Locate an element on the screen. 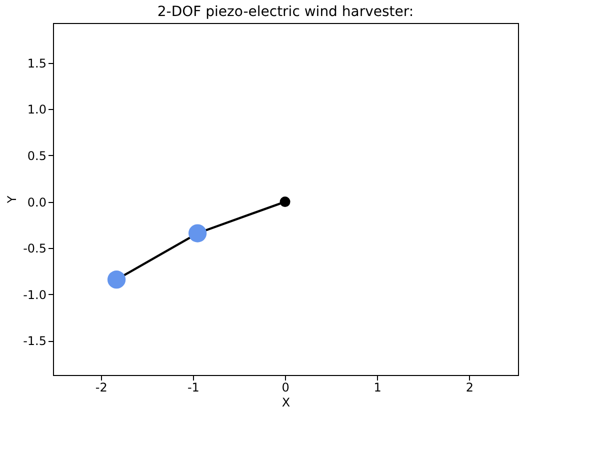 The width and height of the screenshot is (600, 450). x-tick-label: -2 is located at coordinates (101, 387).